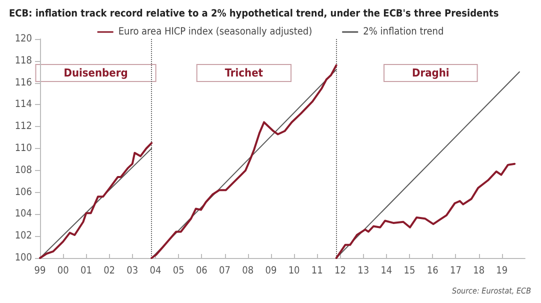 The image size is (541, 303). I want to click on x-tick-label: 01, so click(86, 271).